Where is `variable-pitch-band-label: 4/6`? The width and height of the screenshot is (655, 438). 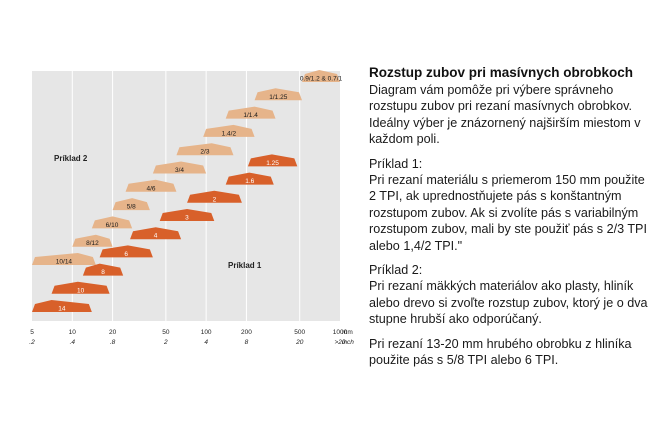 variable-pitch-band-label: 4/6 is located at coordinates (150, 188).